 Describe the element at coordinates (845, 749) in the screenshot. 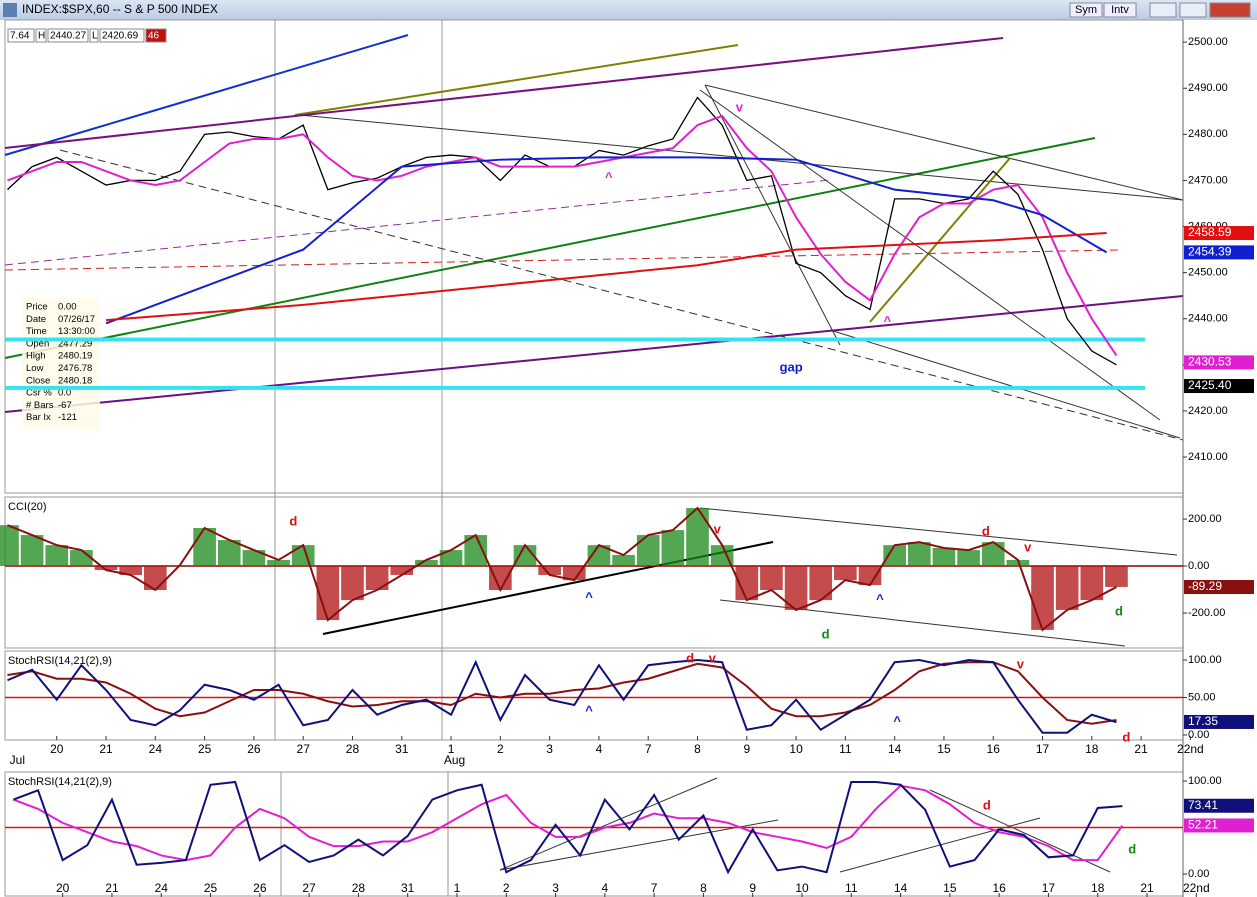

I see `x-tick-label: 11` at that location.